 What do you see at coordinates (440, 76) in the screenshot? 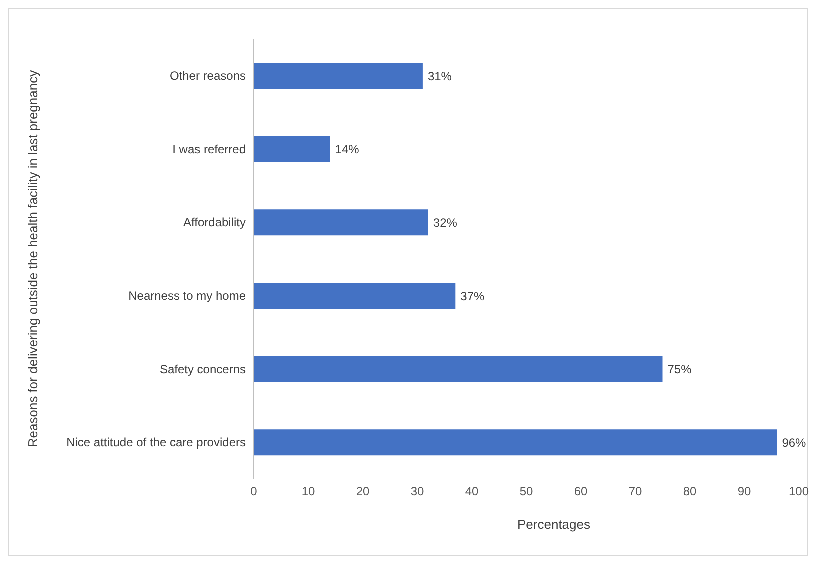
I see `data-label: 31%` at bounding box center [440, 76].